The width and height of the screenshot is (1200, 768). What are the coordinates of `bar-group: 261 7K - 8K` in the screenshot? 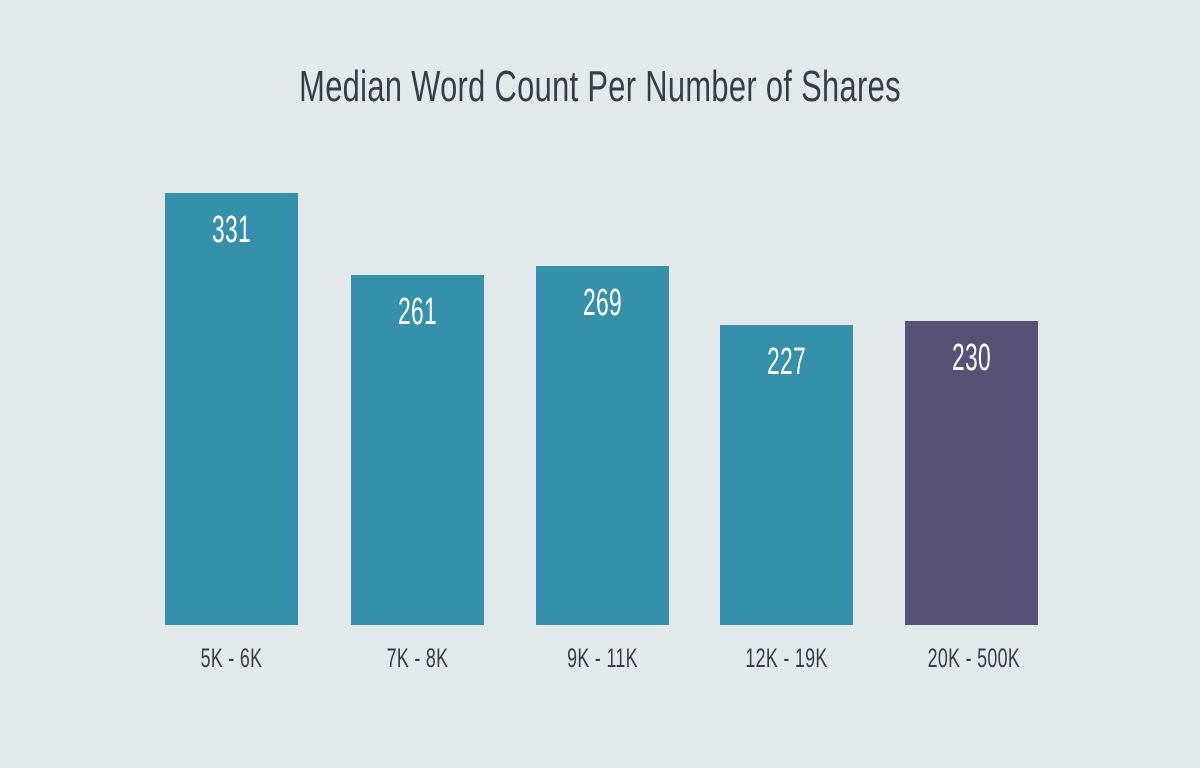 It's located at (417, 473).